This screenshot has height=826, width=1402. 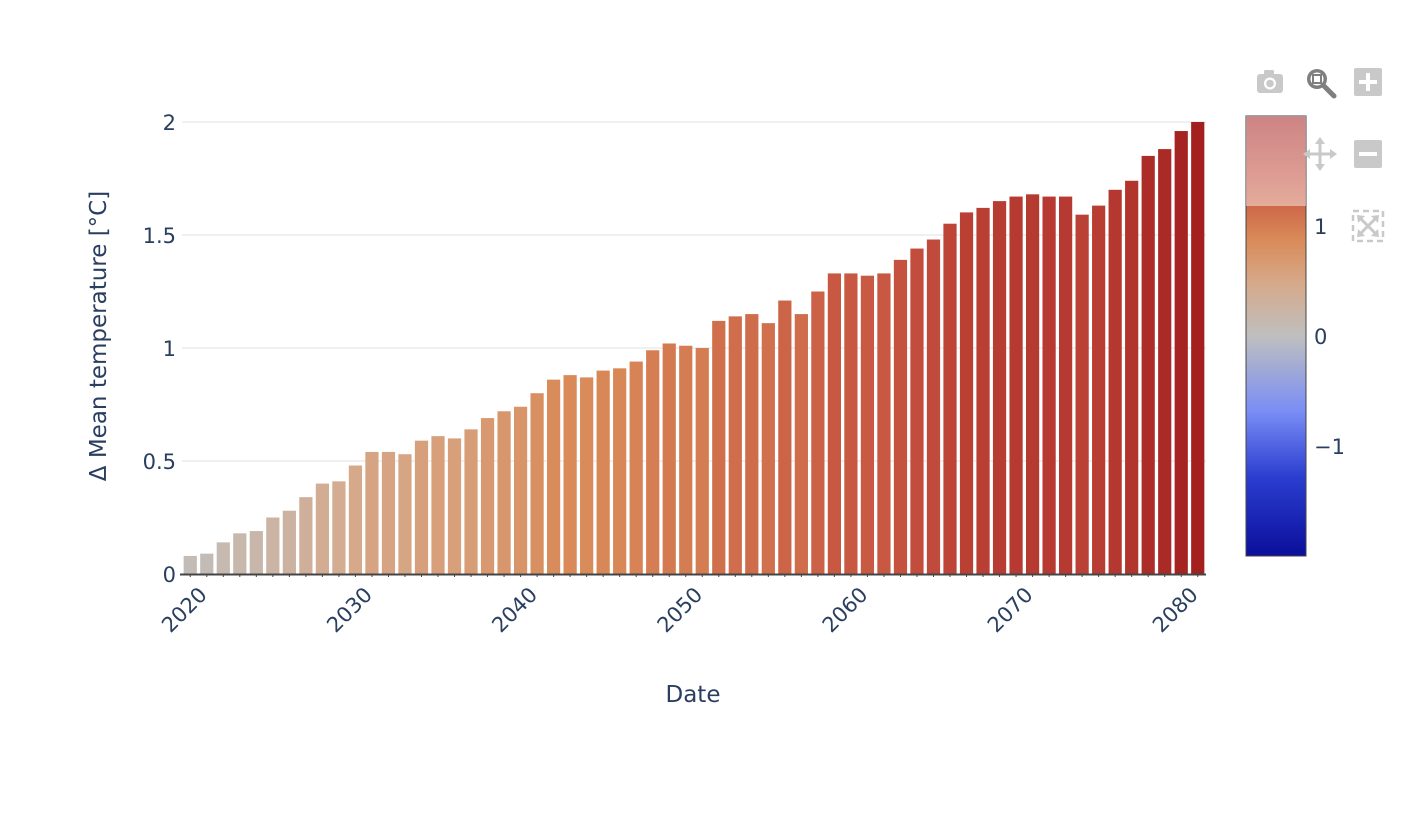 What do you see at coordinates (99, 336) in the screenshot?
I see `y-axis-title: Δ Mean temperature [°C]` at bounding box center [99, 336].